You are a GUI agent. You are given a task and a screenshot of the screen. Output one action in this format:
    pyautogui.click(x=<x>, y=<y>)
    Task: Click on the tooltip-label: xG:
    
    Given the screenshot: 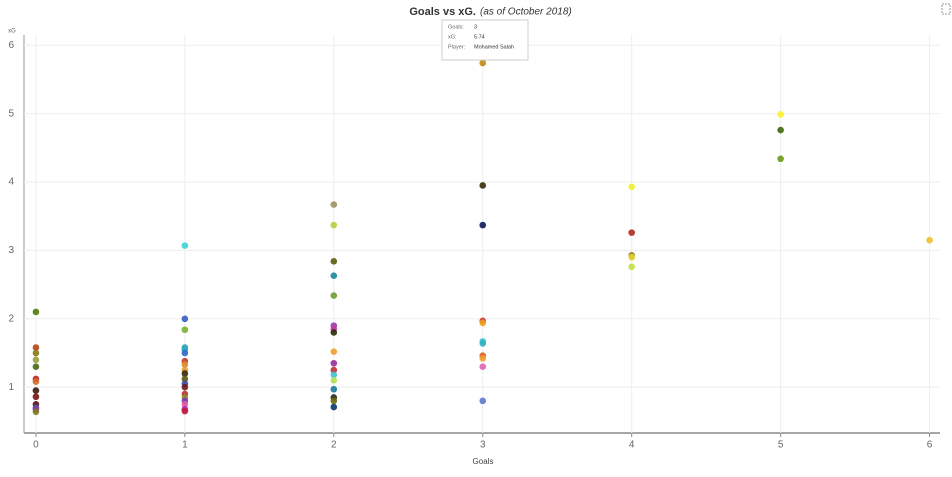 What is the action you would take?
    pyautogui.click(x=452, y=37)
    